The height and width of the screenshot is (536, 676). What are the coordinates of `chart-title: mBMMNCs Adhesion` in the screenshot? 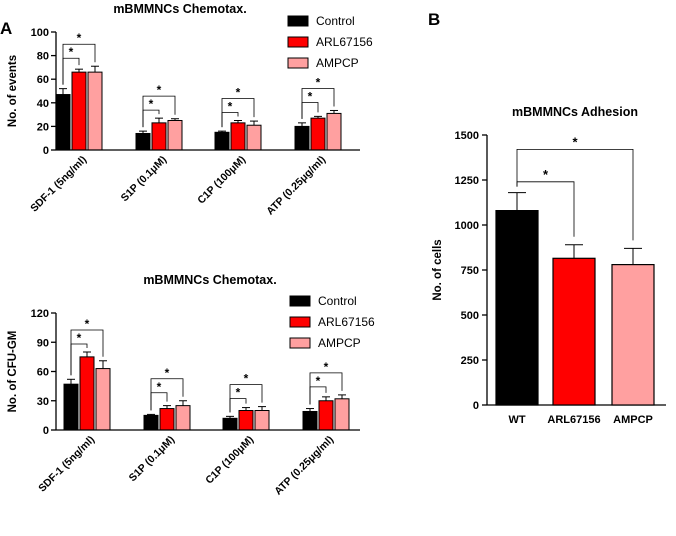 It's located at (575, 112).